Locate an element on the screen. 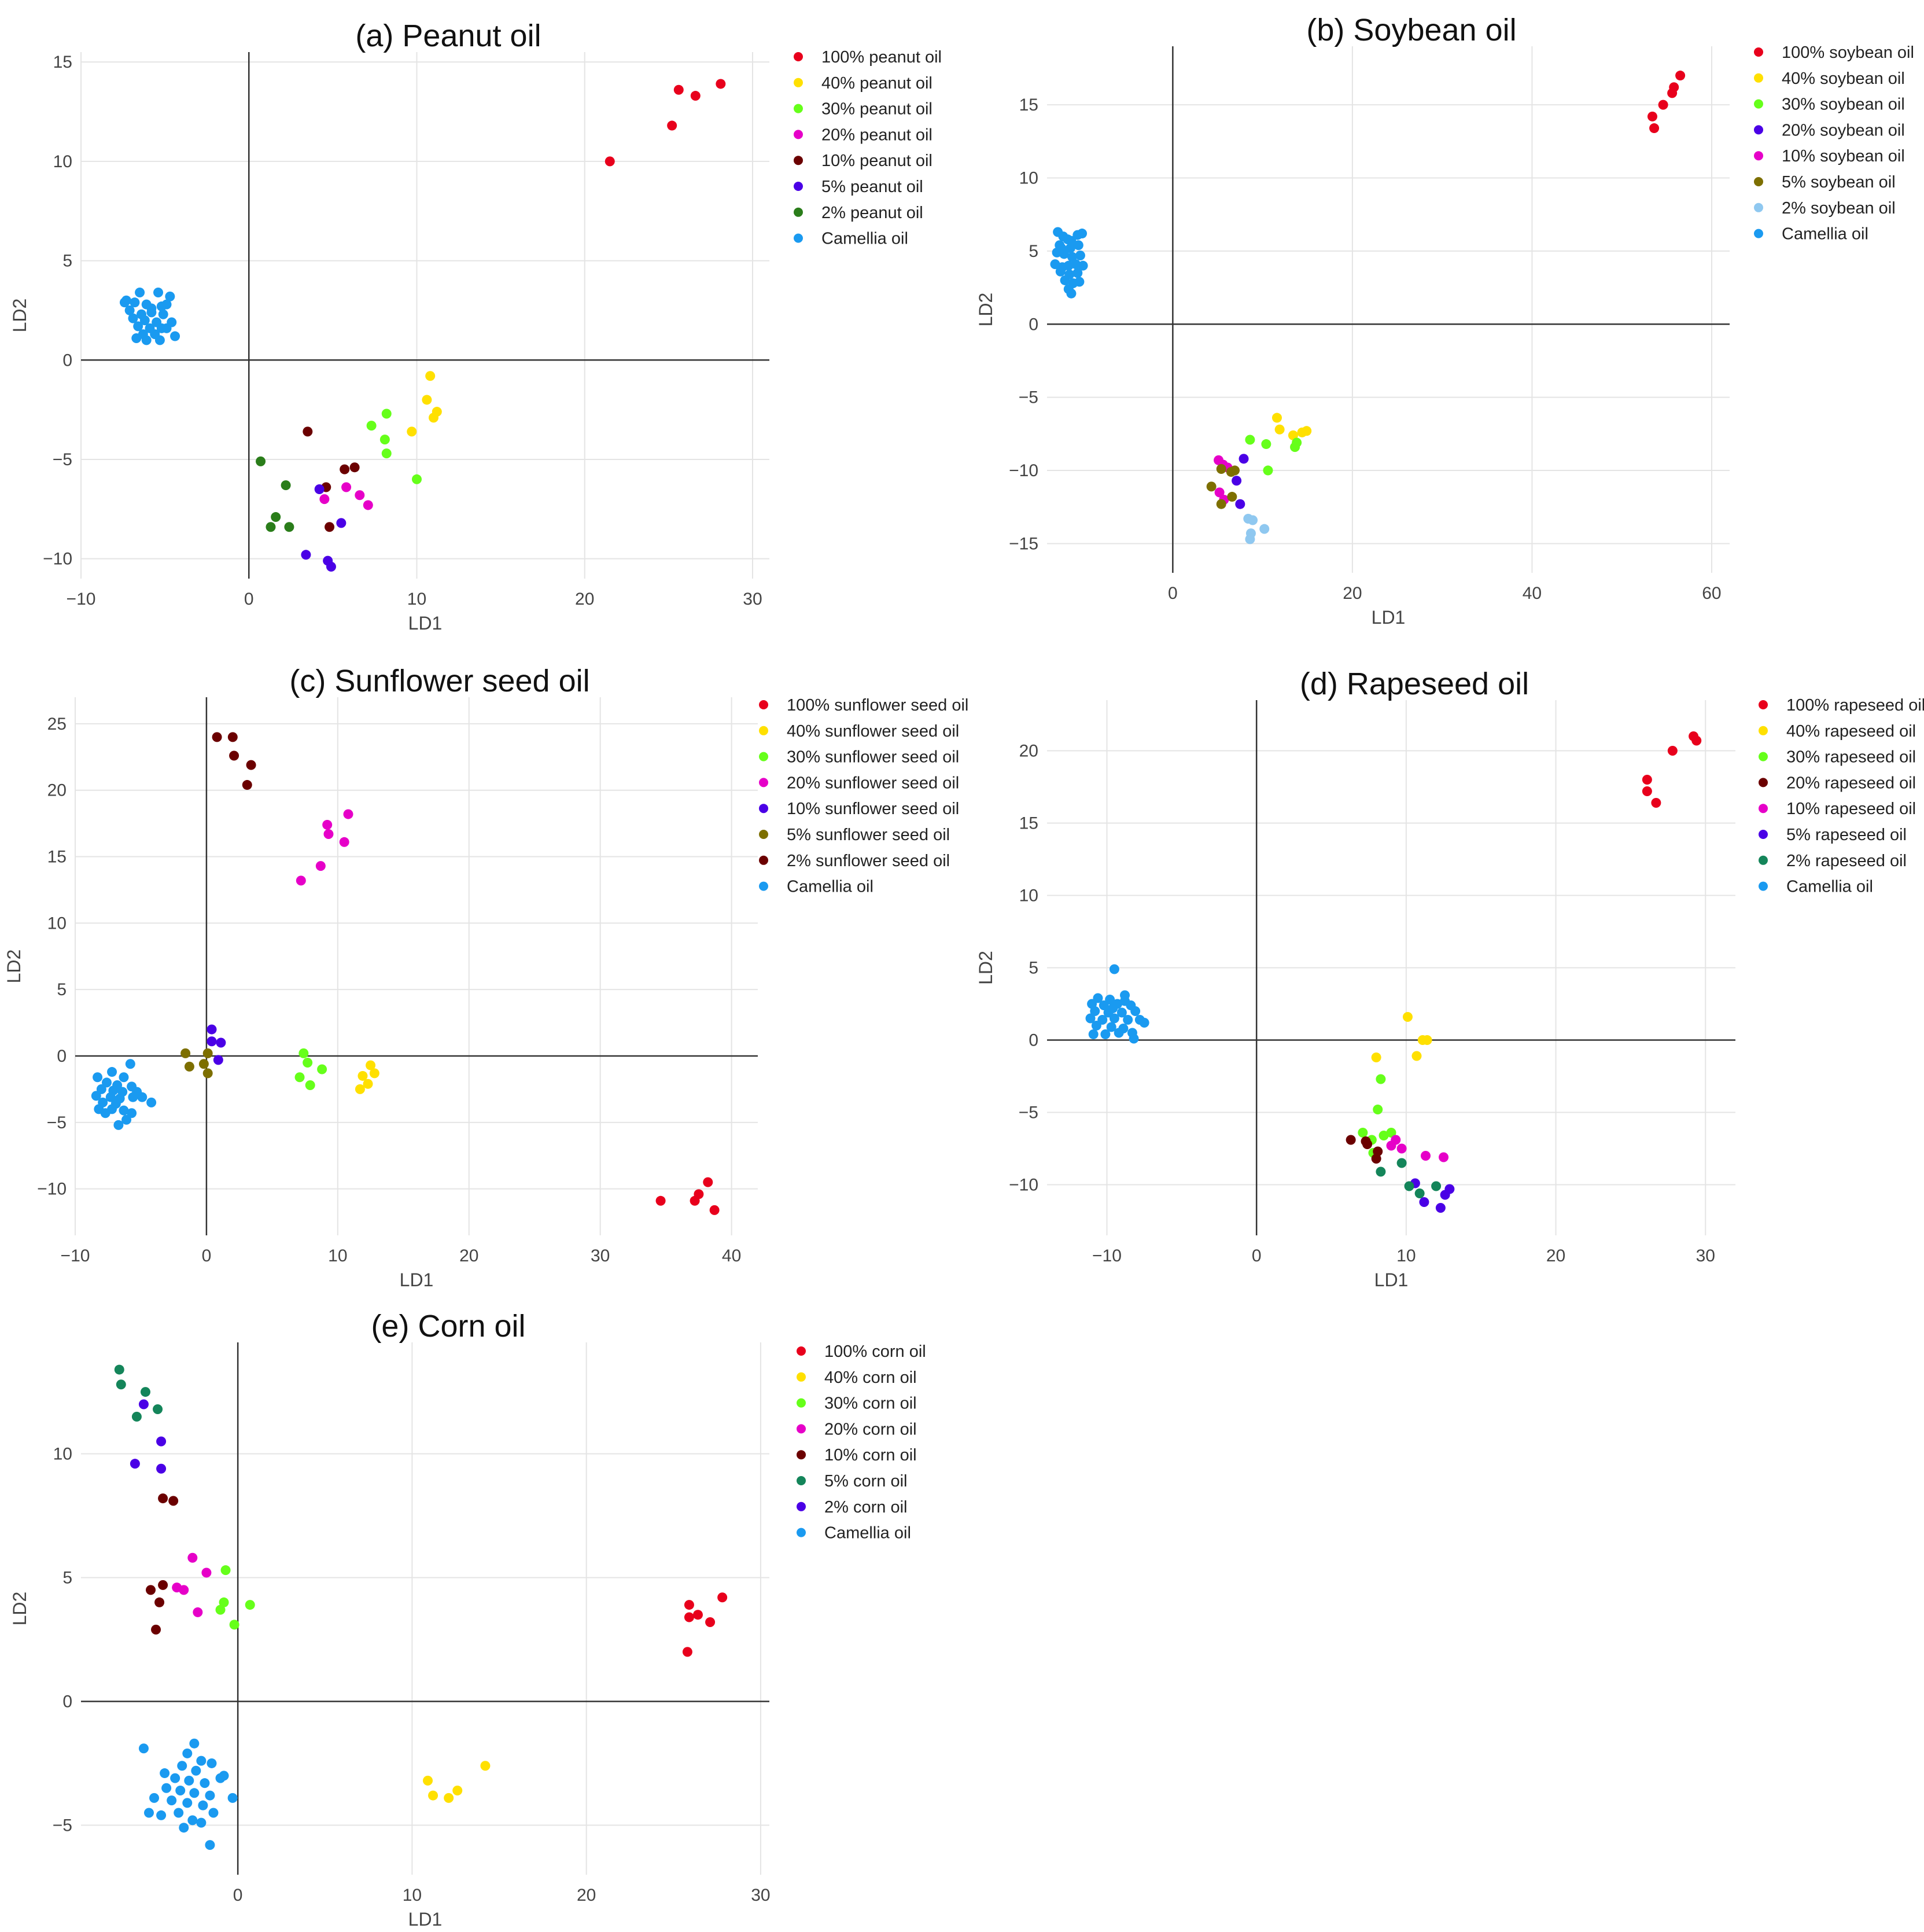  x-tick-label: 30 is located at coordinates (760, 1895).